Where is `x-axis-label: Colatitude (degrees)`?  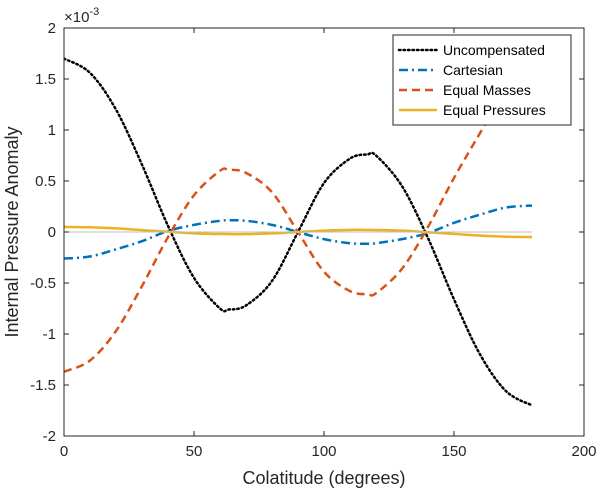
x-axis-label: Colatitude (degrees) is located at coordinates (323, 478).